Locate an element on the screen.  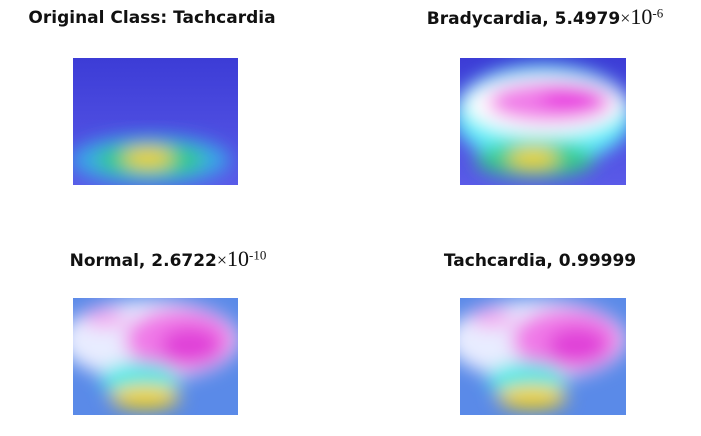
panel-title: Bradycardia, 5.4979×10-6 is located at coordinates (545, 17).